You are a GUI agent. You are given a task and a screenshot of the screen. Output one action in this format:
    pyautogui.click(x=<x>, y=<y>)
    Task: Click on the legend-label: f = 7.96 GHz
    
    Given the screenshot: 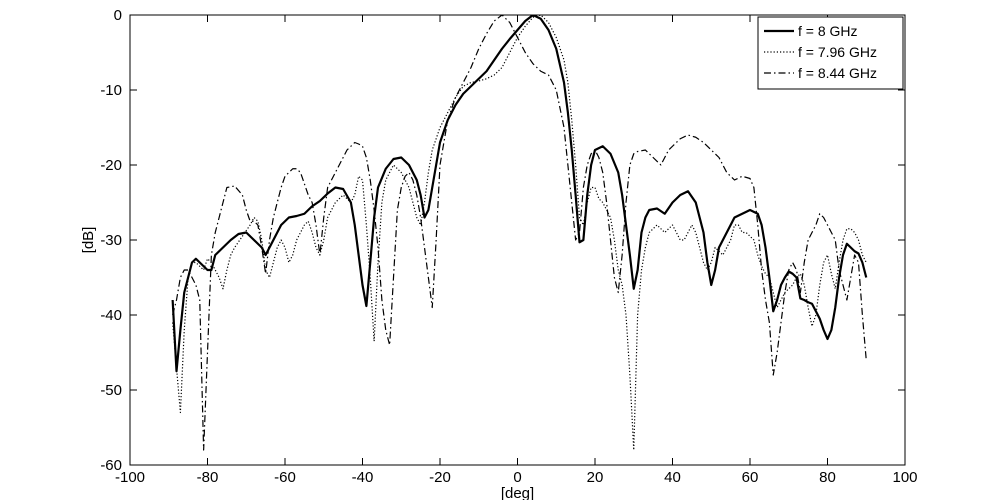 What is the action you would take?
    pyautogui.click(x=837, y=52)
    